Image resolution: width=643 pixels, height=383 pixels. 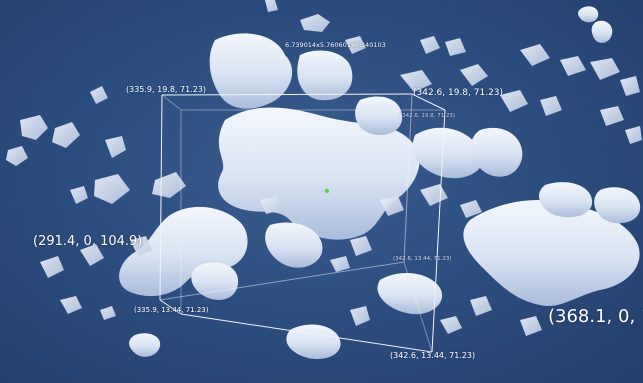 I want to click on corner-label-bottom-right: (342.6, 13.44, 71.23), so click(x=433, y=355).